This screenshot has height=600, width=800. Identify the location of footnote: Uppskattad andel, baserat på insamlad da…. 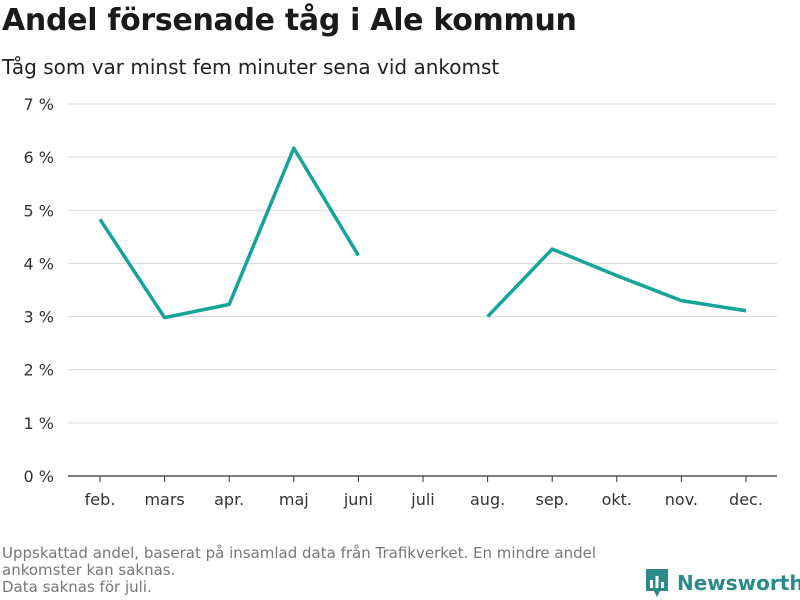
(317, 570).